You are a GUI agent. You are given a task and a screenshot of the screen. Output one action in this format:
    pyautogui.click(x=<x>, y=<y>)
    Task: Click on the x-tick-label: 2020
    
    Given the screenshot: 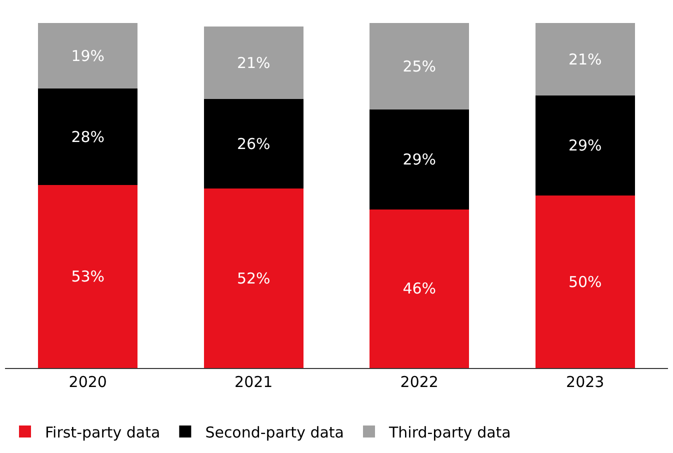 What is the action you would take?
    pyautogui.click(x=87, y=382)
    